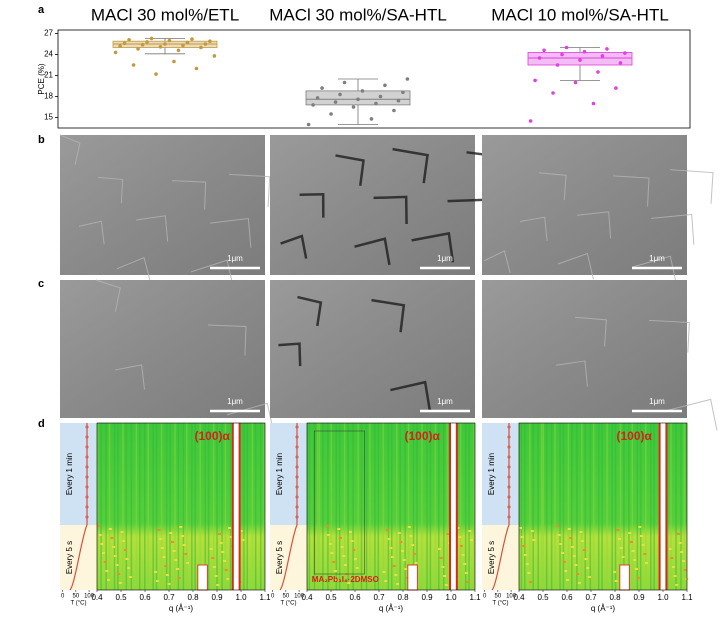  I want to click on y-tick-label: 15, so click(48, 117).